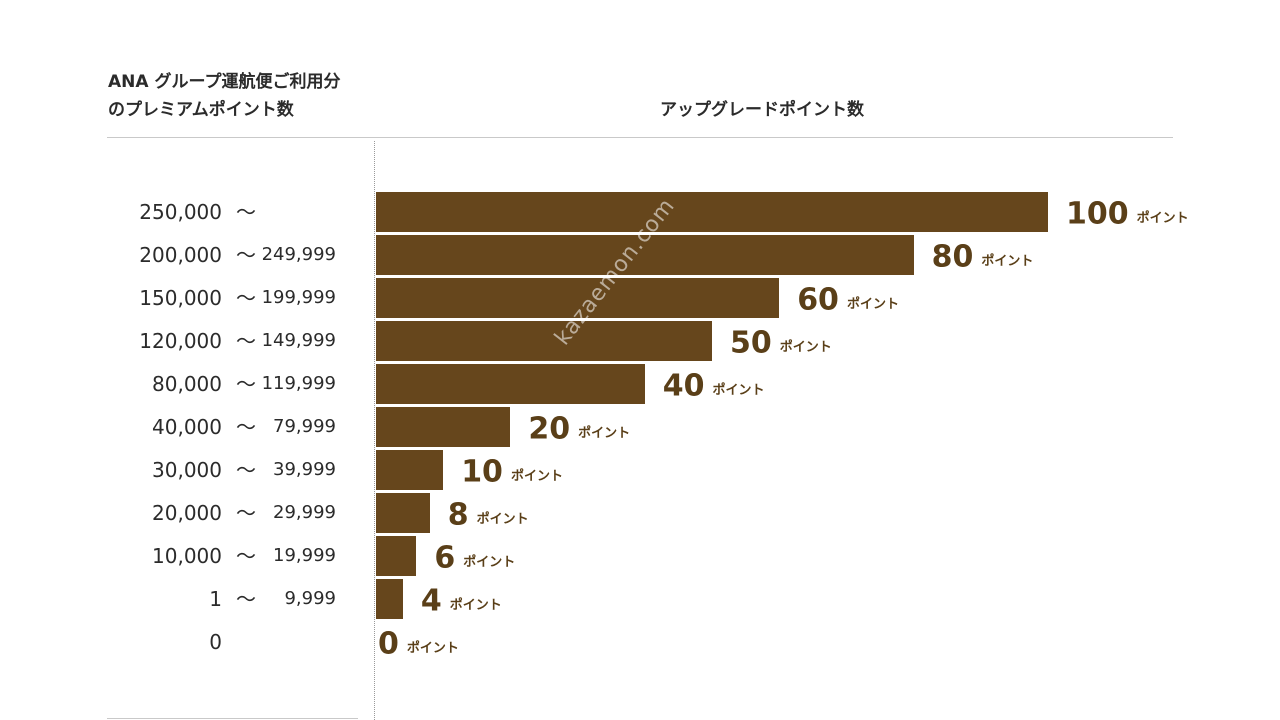 The height and width of the screenshot is (720, 1280). What do you see at coordinates (443, 427) in the screenshot?
I see `bar-20-points` at bounding box center [443, 427].